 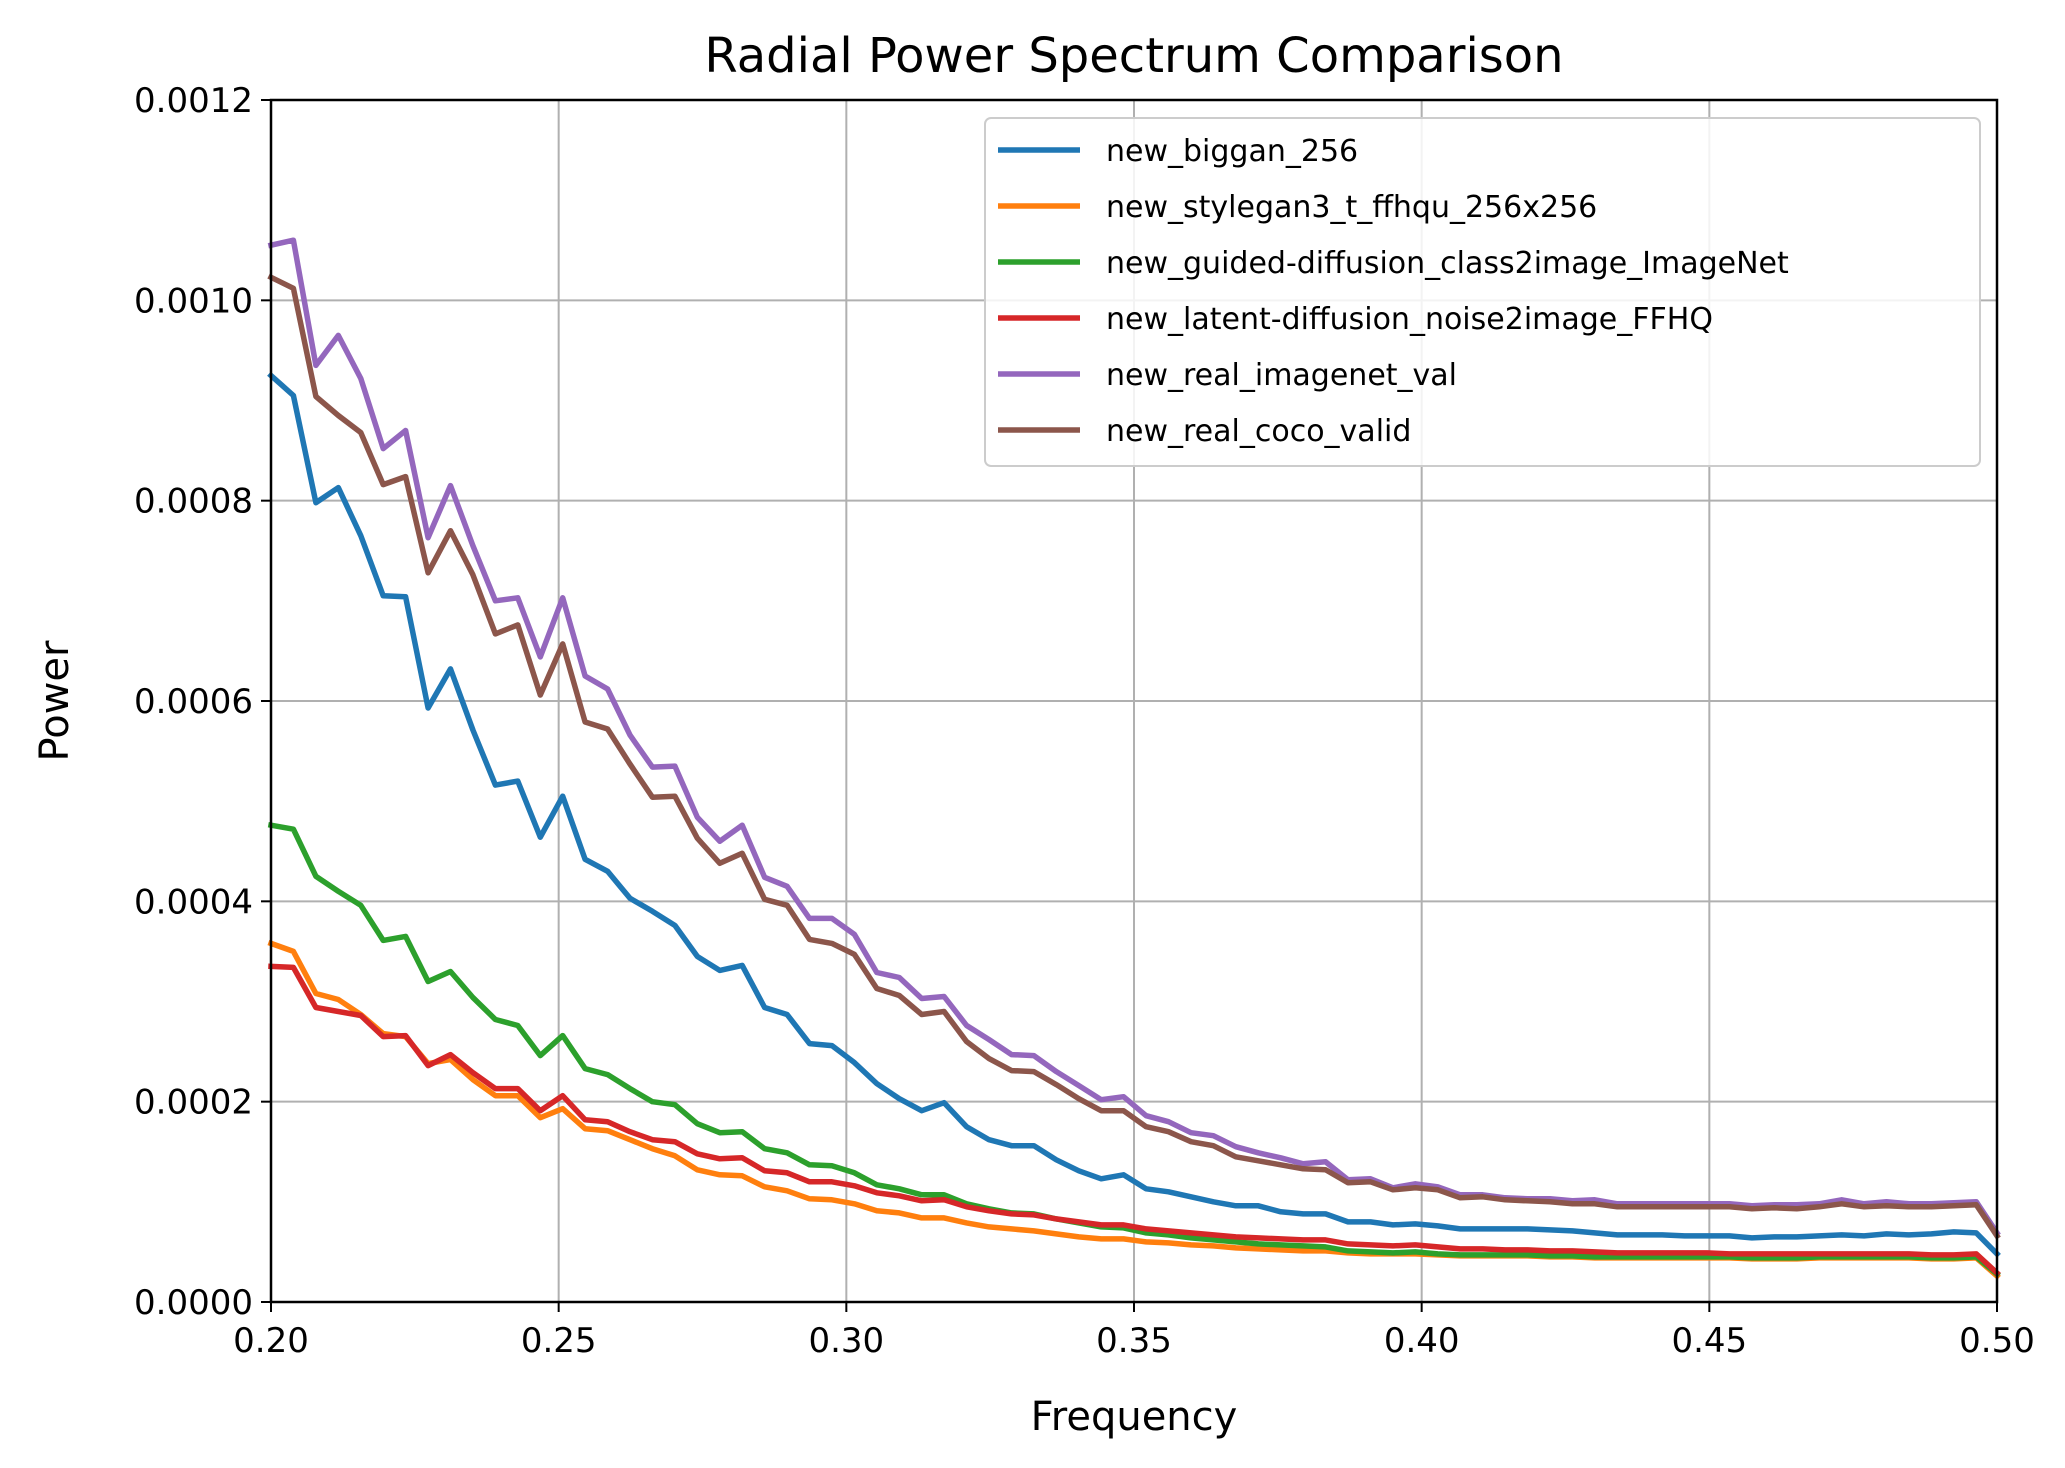 I want to click on x-axis-title: Frequency, so click(x=1134, y=1417).